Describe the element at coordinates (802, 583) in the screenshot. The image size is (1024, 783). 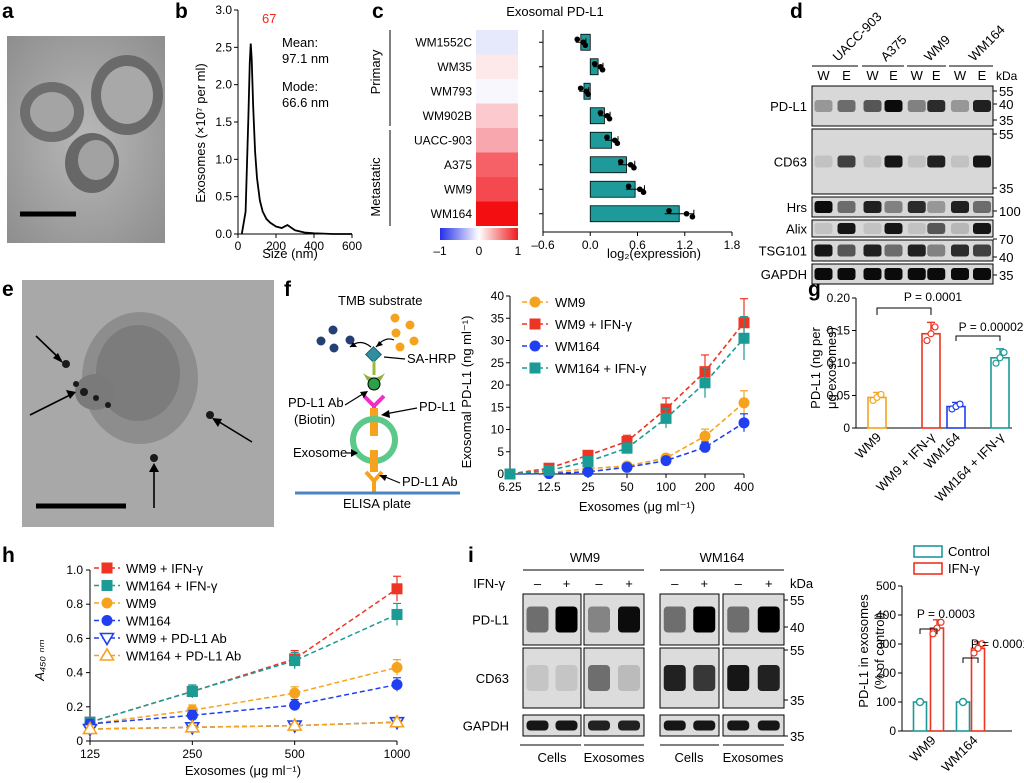
I see `i-unit: kDa` at that location.